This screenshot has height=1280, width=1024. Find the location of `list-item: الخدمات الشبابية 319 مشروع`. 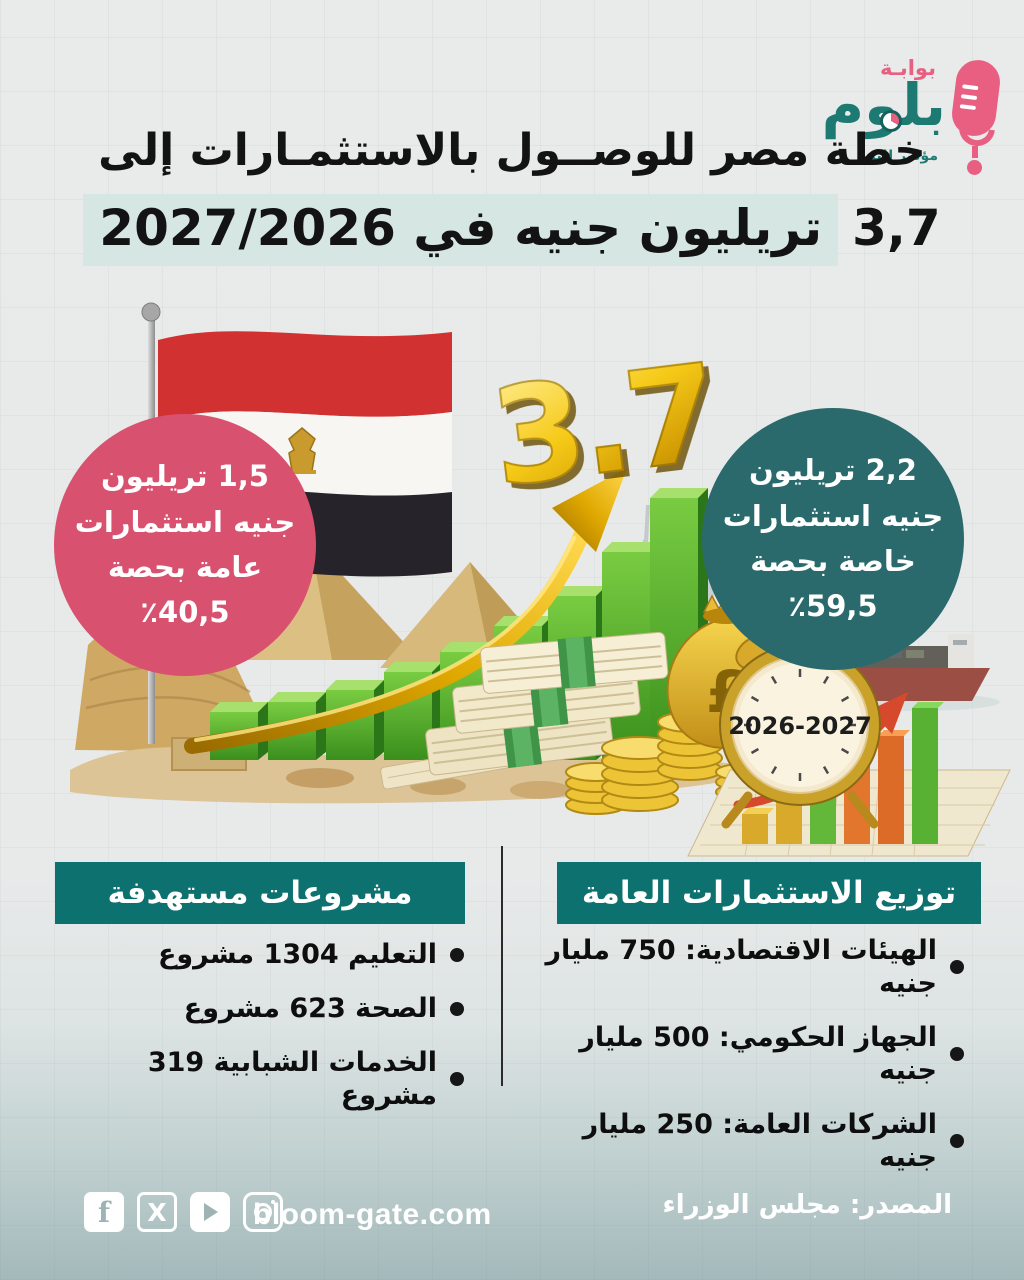

list-item: الخدمات الشبابية 319 مشروع is located at coordinates (254, 1079).